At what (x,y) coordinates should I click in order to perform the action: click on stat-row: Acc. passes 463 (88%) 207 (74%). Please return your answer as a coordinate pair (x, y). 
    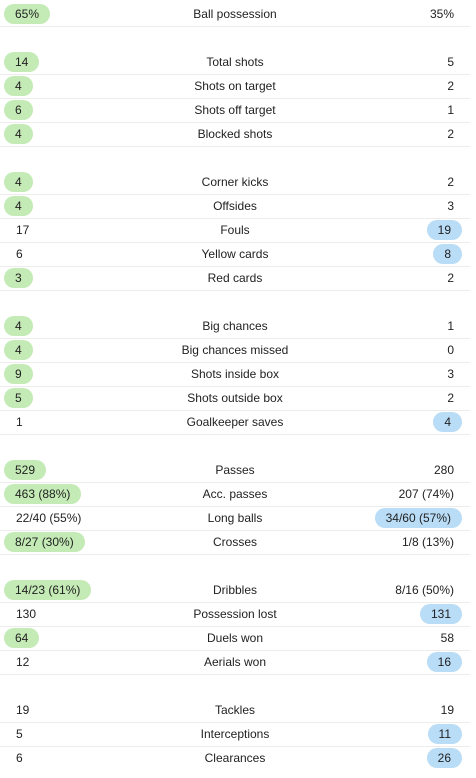
    Looking at the image, I should click on (235, 494).